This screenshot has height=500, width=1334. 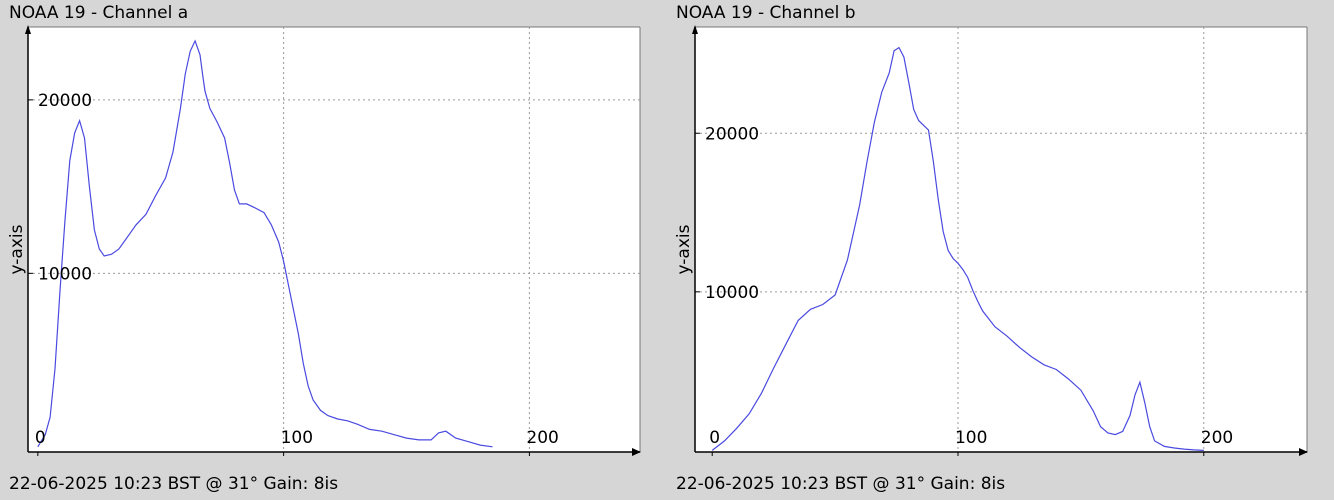 I want to click on chart-title: NOAA 19 - Channel b, so click(x=766, y=13).